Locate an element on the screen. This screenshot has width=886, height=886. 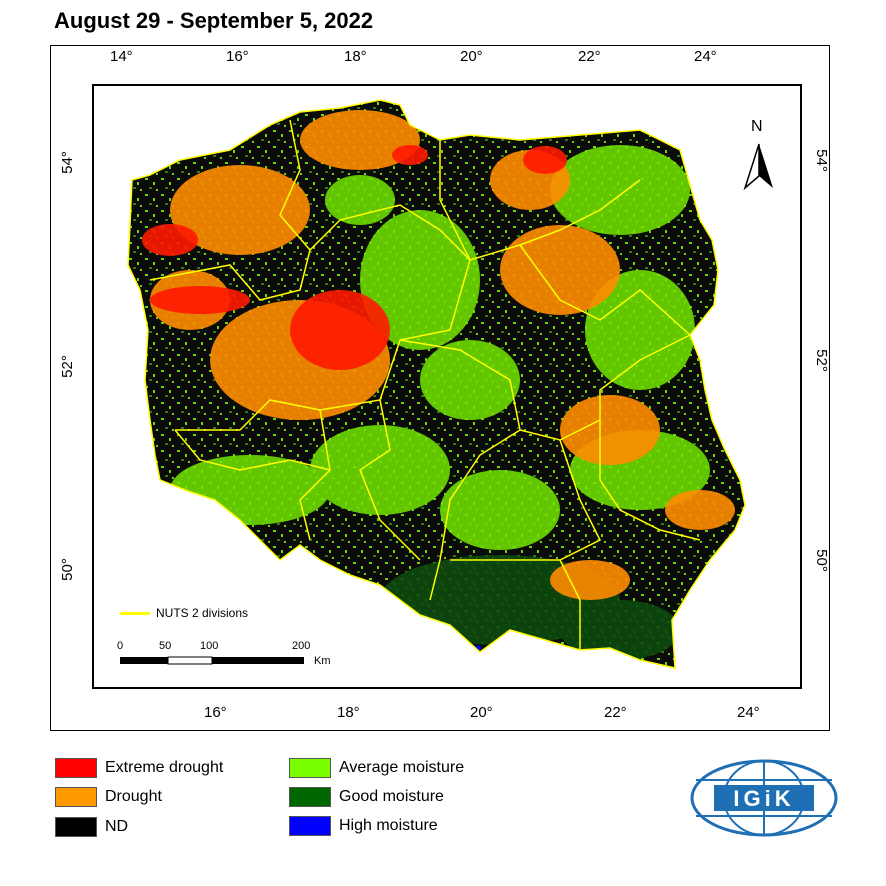
bottom-tick-24: 24° is located at coordinates (748, 712).